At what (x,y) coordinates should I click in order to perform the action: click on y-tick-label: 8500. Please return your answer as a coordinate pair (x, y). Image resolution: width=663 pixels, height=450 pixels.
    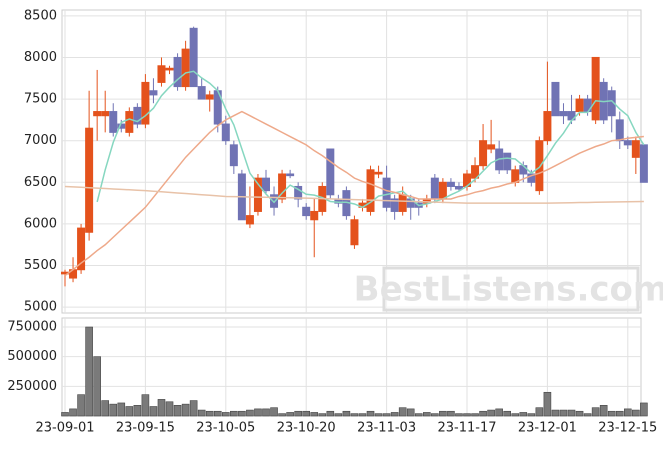
    Looking at the image, I should click on (40, 15).